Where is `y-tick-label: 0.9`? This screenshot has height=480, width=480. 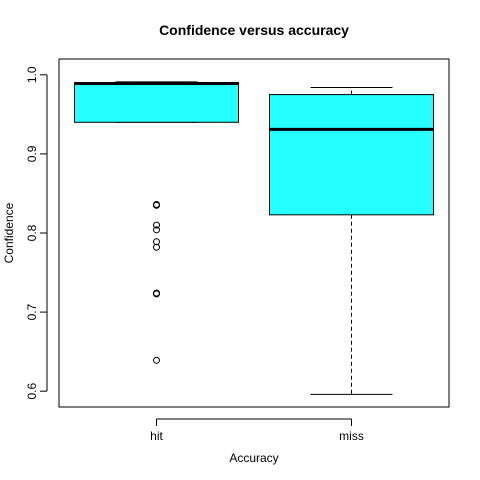 y-tick-label: 0.9 is located at coordinates (32, 153).